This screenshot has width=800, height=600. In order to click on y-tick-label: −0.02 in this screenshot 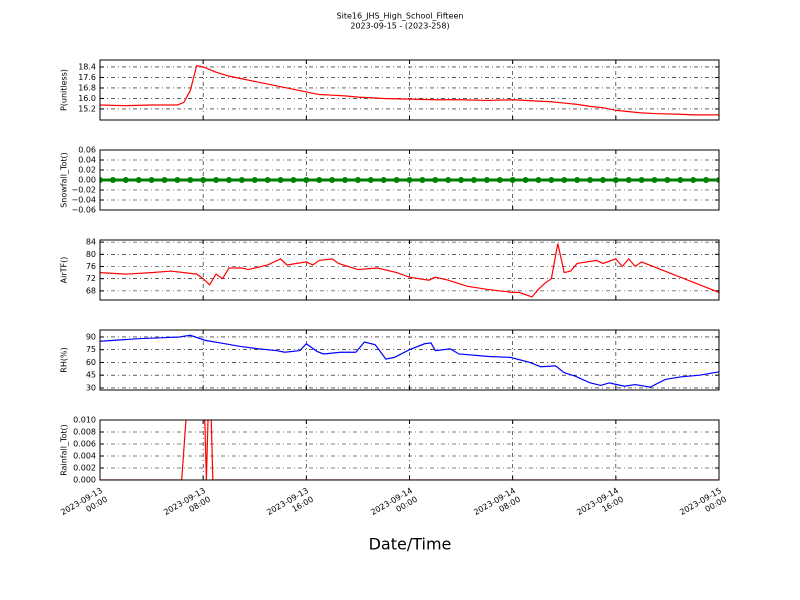, I will do `click(83, 190)`.